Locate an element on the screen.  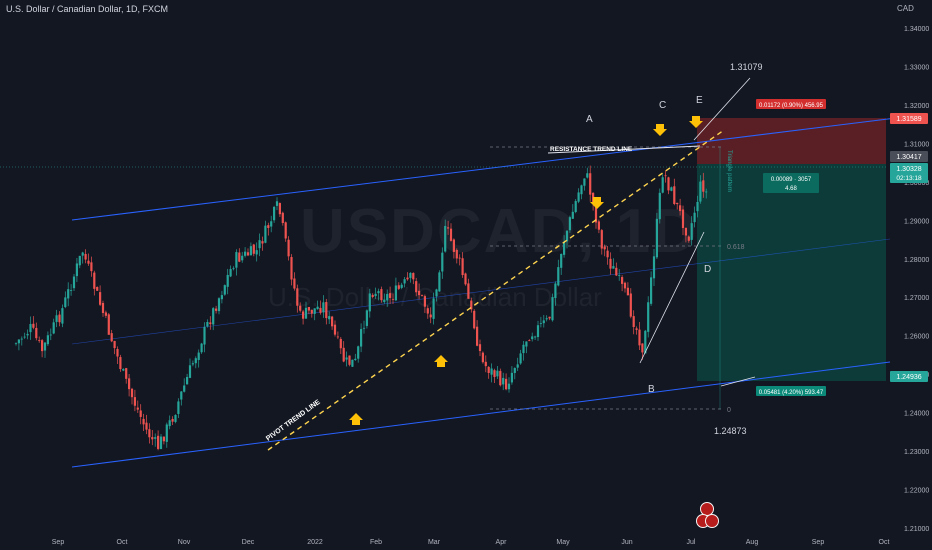
y-tick-label: 1.30000 is located at coordinates (916, 183).